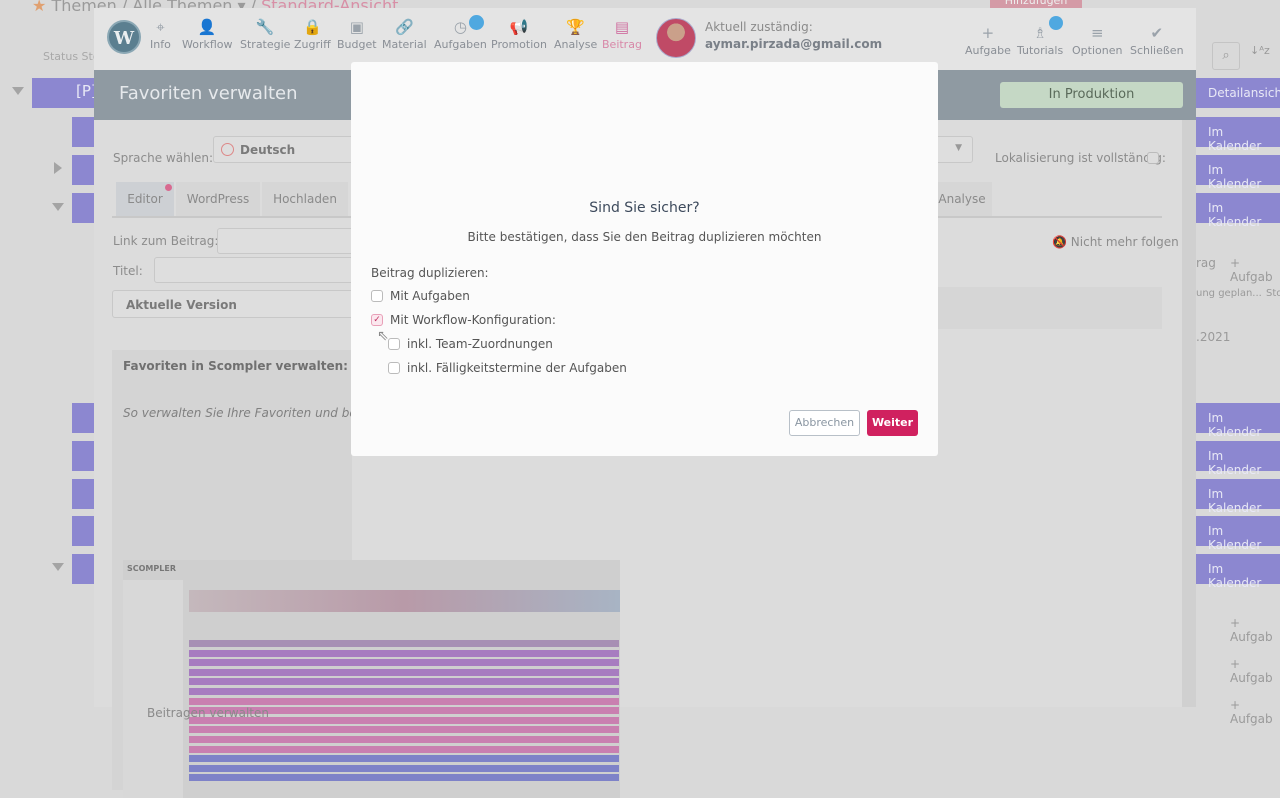 The width and height of the screenshot is (1280, 798). What do you see at coordinates (1189, 413) in the screenshot?
I see `scrollbar` at bounding box center [1189, 413].